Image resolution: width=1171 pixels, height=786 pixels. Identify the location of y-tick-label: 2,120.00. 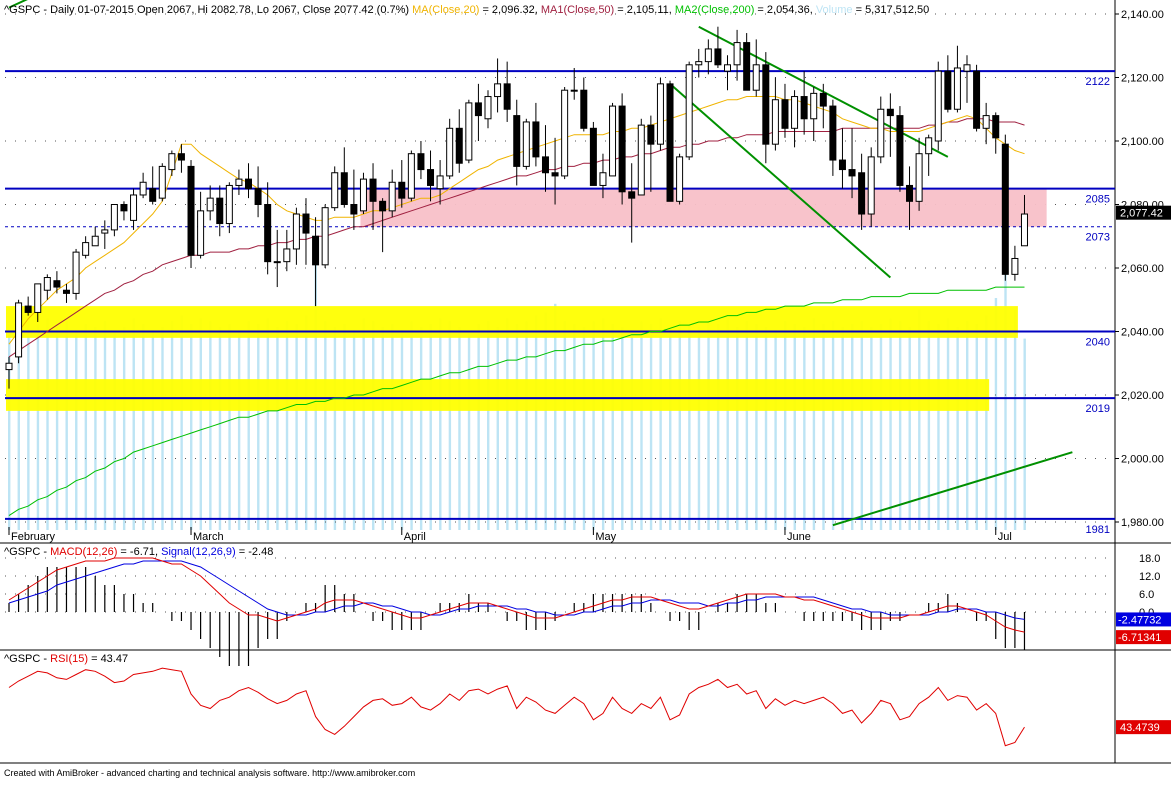
(1142, 79).